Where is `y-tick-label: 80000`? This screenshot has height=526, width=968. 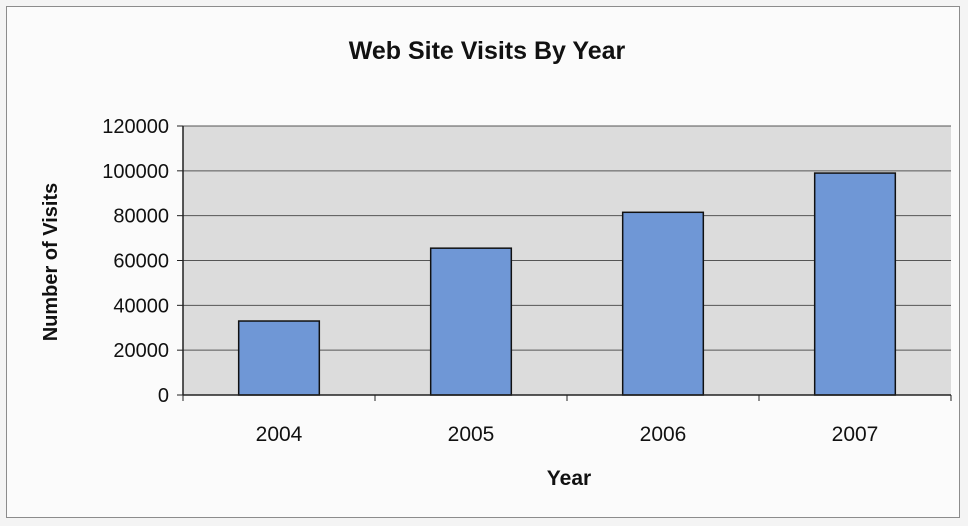 y-tick-label: 80000 is located at coordinates (141, 217).